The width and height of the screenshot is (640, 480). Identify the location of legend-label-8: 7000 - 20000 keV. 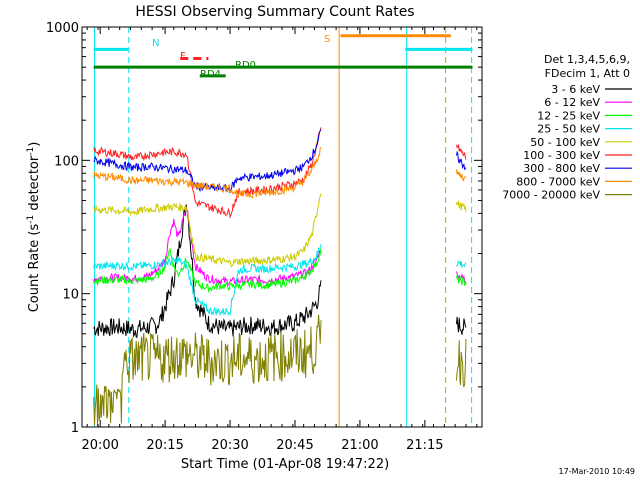
(551, 195).